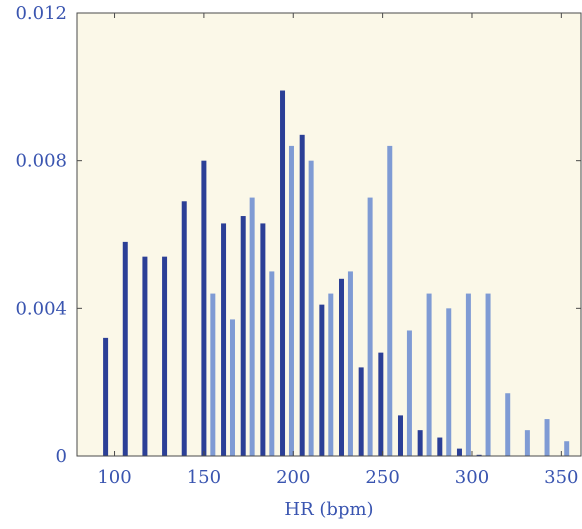  I want to click on x-tick-label: 150, so click(204, 477).